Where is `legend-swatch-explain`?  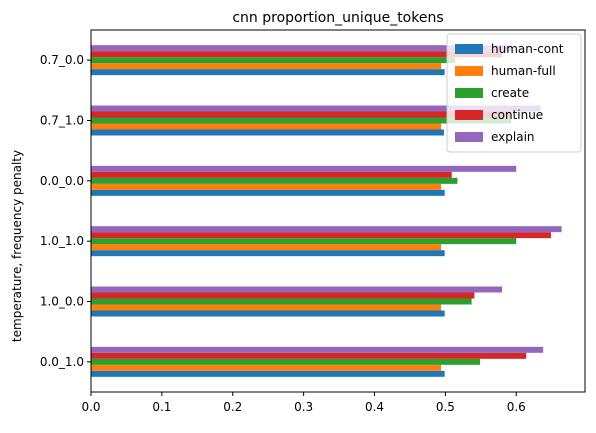 legend-swatch-explain is located at coordinates (469, 137).